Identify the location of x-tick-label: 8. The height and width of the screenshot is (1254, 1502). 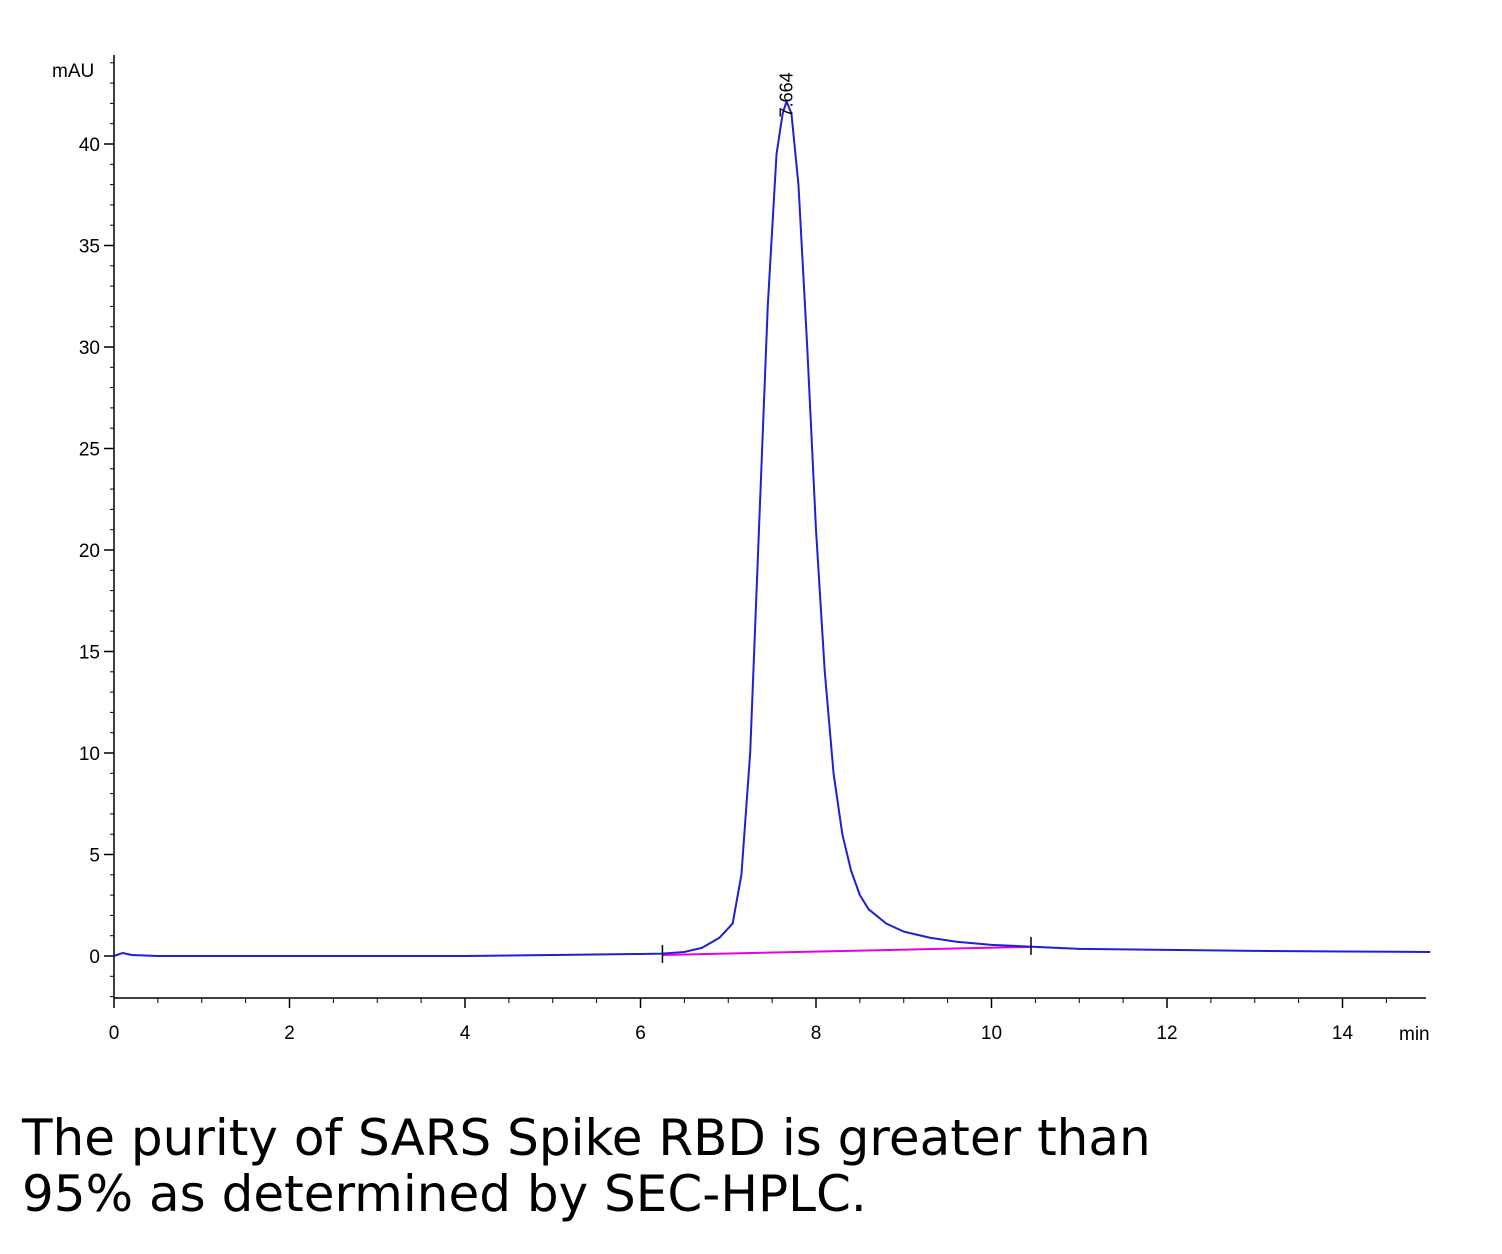
(816, 1033).